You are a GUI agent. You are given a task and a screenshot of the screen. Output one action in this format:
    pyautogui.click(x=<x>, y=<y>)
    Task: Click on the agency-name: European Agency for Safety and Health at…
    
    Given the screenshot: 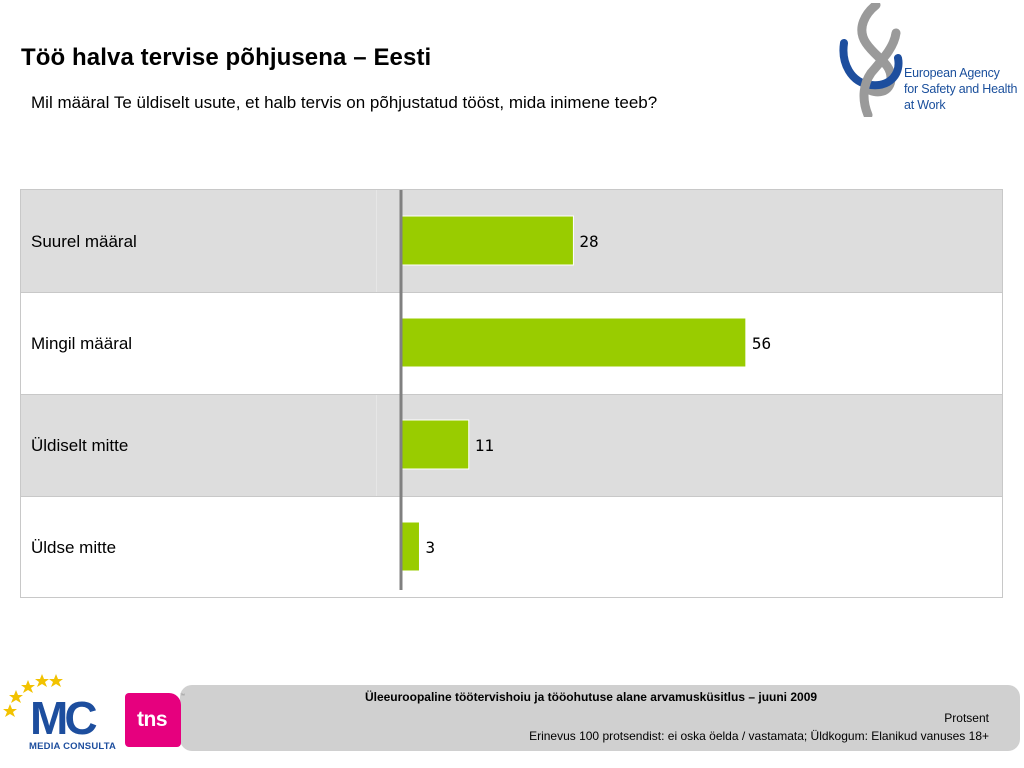 What is the action you would take?
    pyautogui.click(x=964, y=89)
    